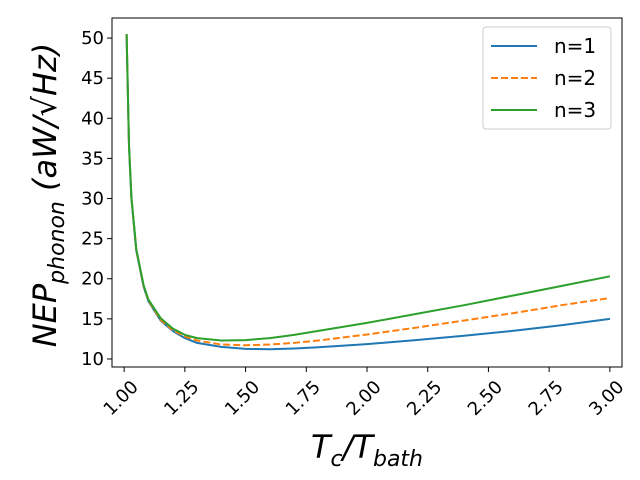 Image resolution: width=640 pixels, height=480 pixels. What do you see at coordinates (363, 398) in the screenshot?
I see `x-tick-label: 2.00` at bounding box center [363, 398].